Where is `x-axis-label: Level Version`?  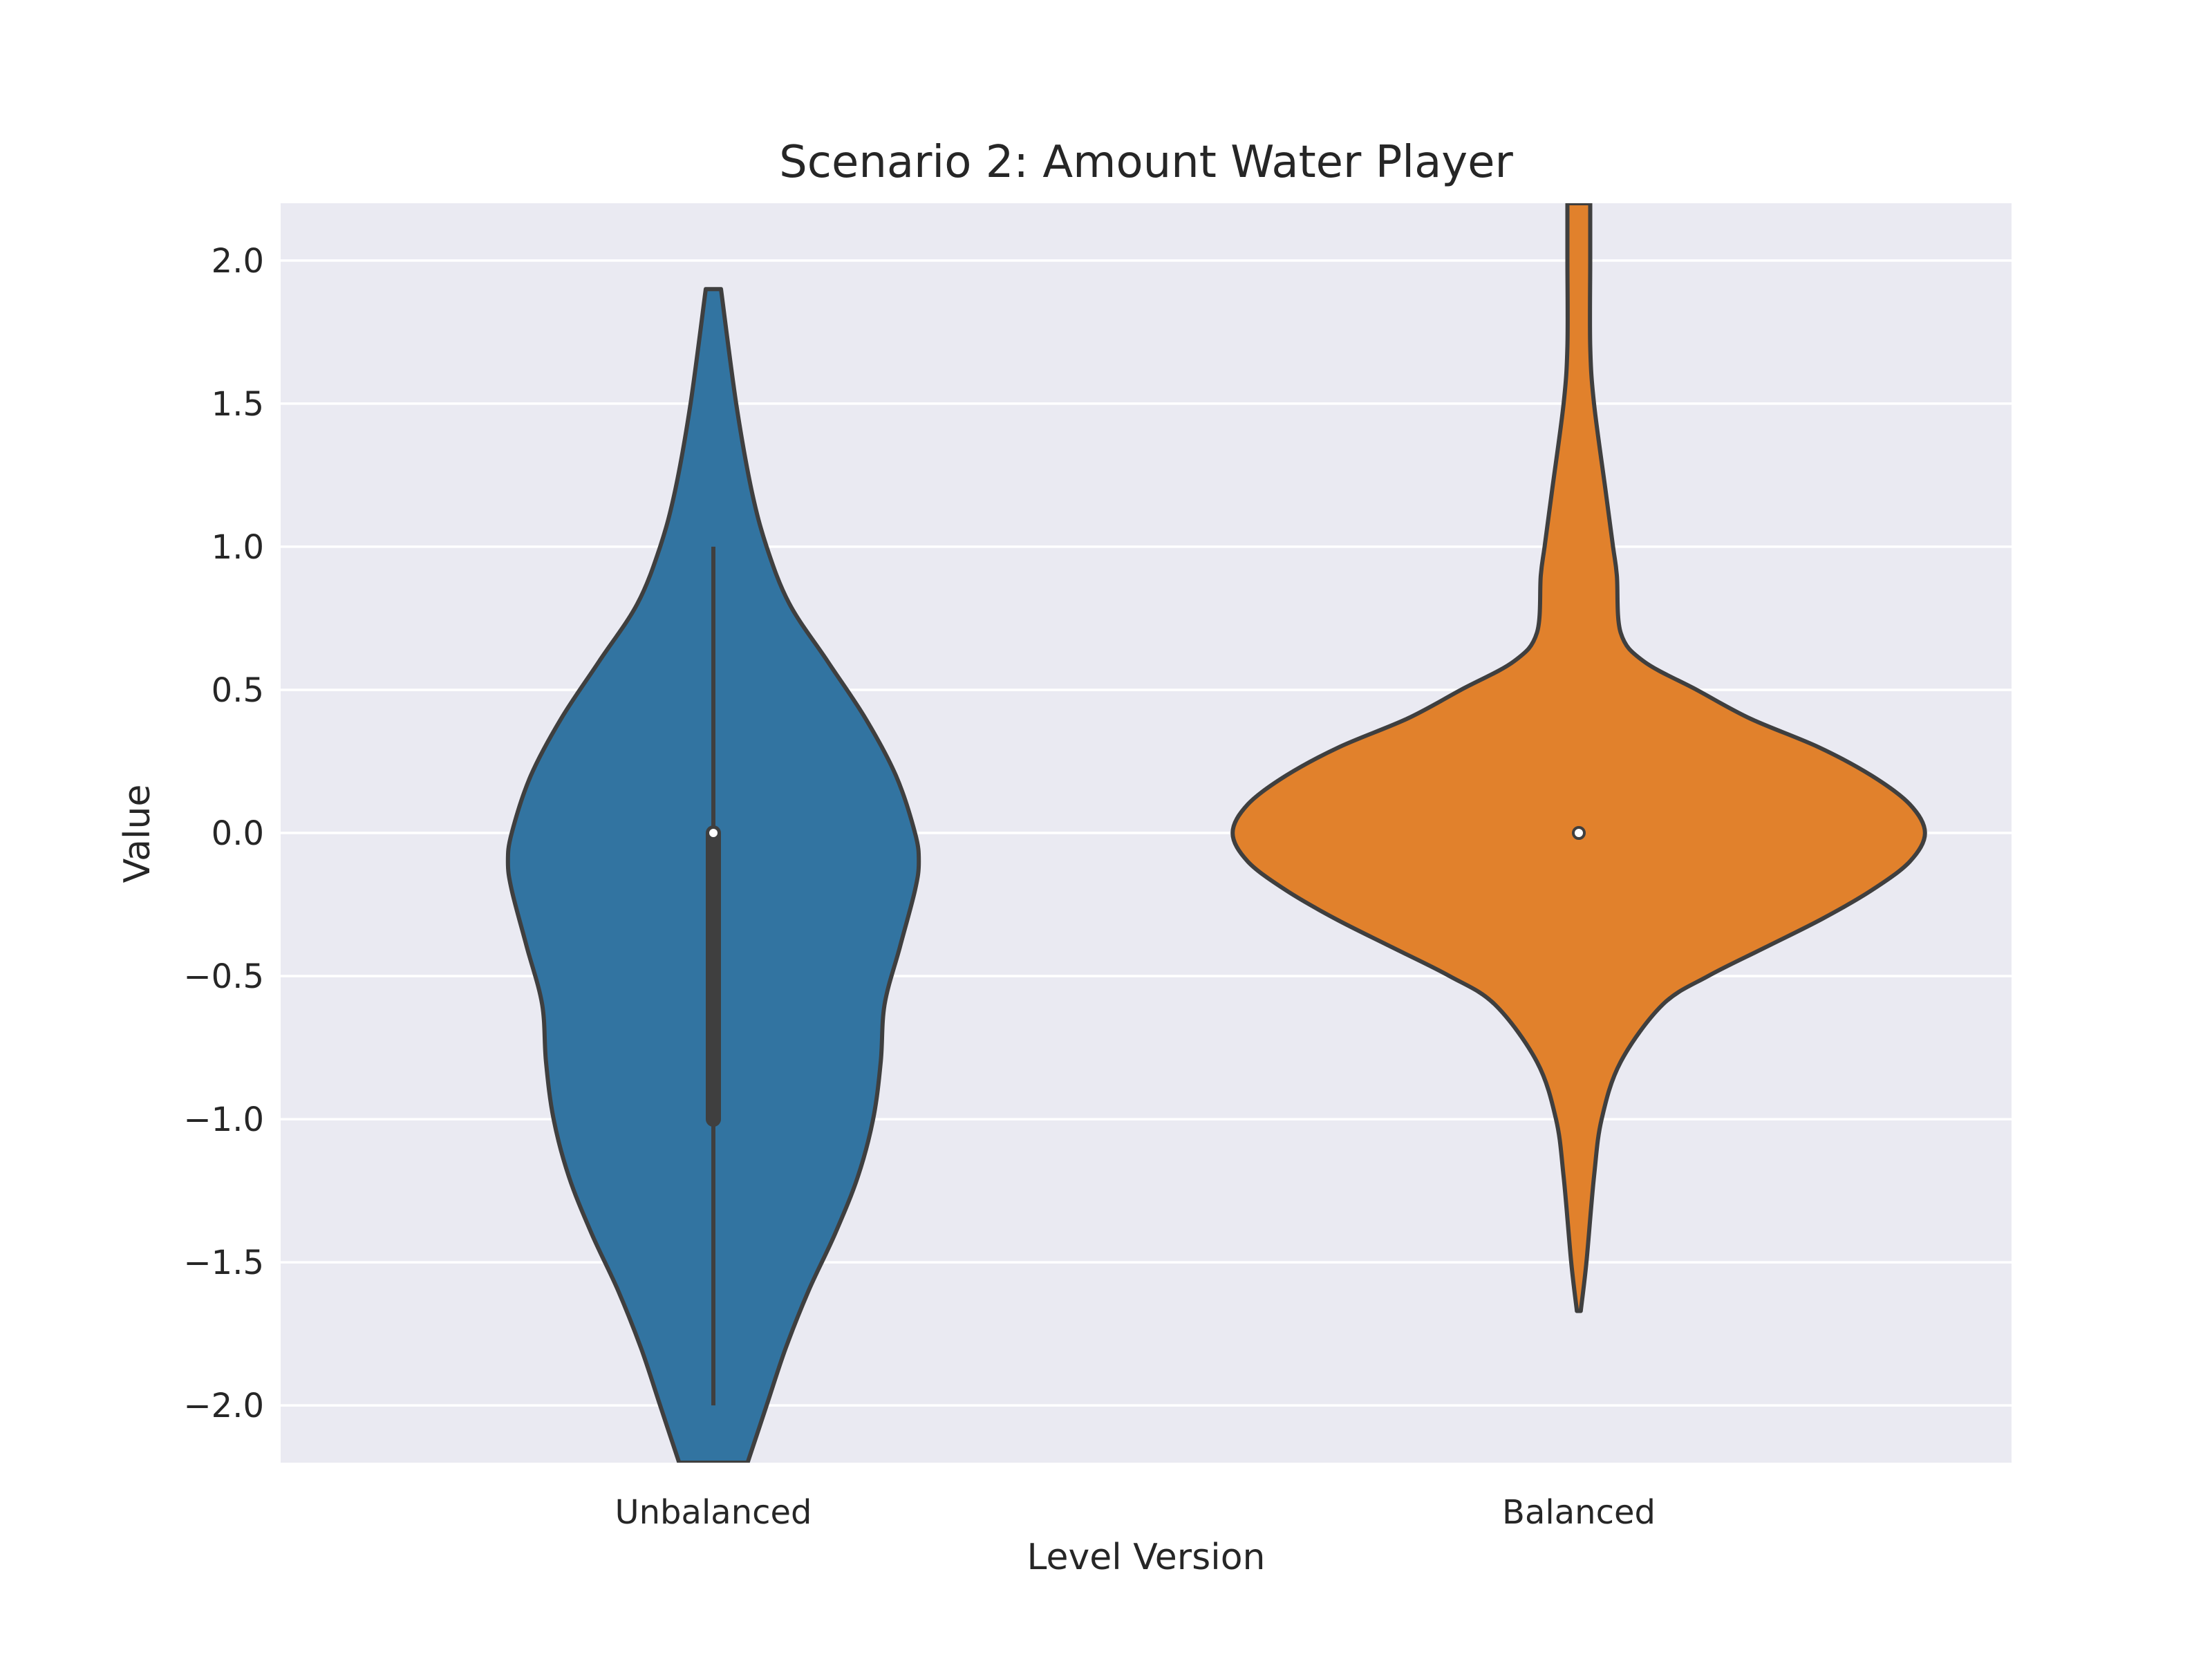
x-axis-label: Level Version is located at coordinates (1146, 1558).